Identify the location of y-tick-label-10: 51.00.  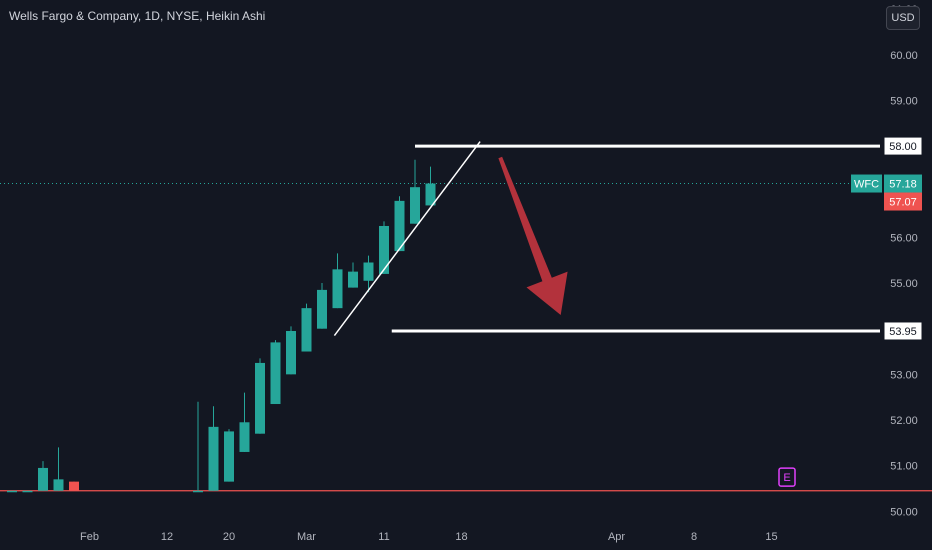
(904, 467).